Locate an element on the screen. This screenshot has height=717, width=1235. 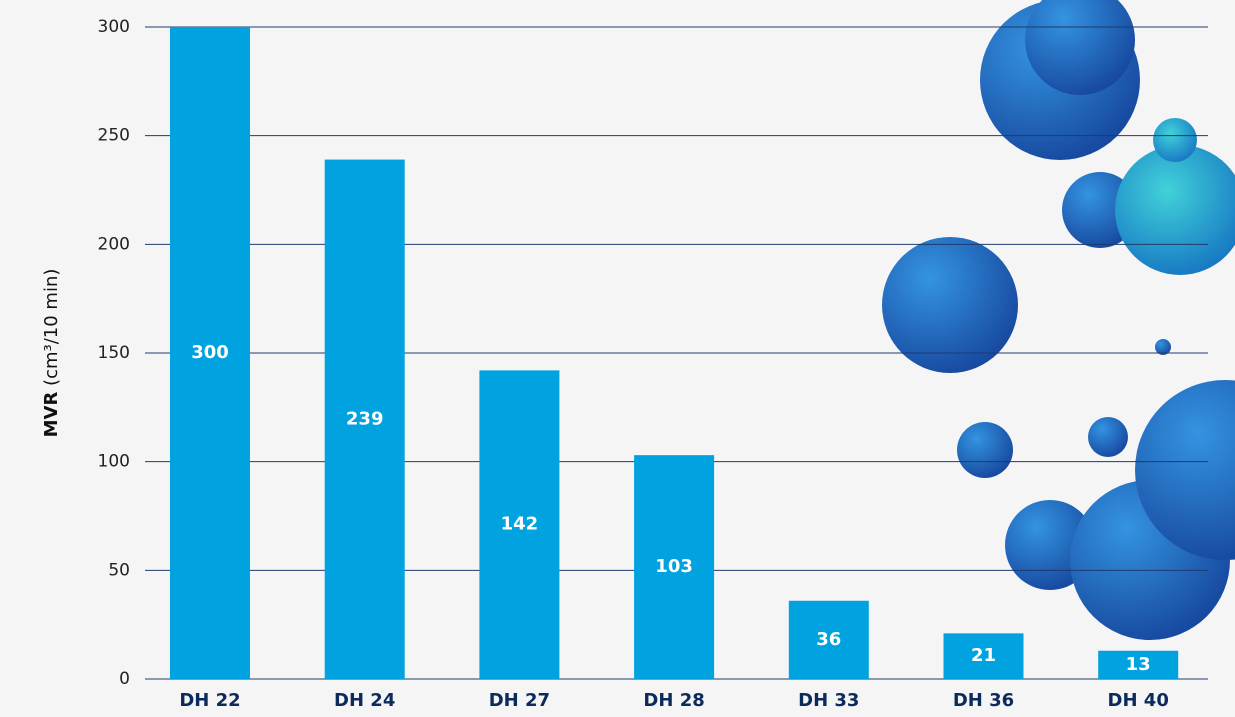
y-tick-label: 200 is located at coordinates (114, 244).